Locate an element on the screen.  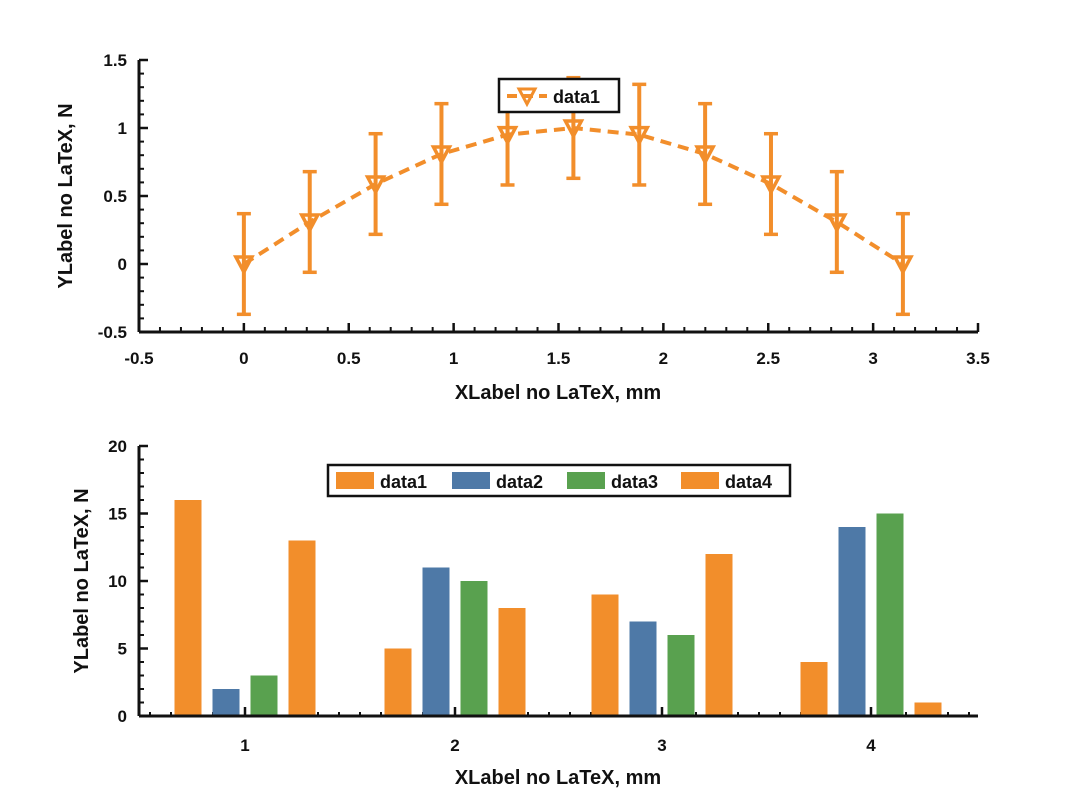
x-tick-label: 0 is located at coordinates (243, 358).